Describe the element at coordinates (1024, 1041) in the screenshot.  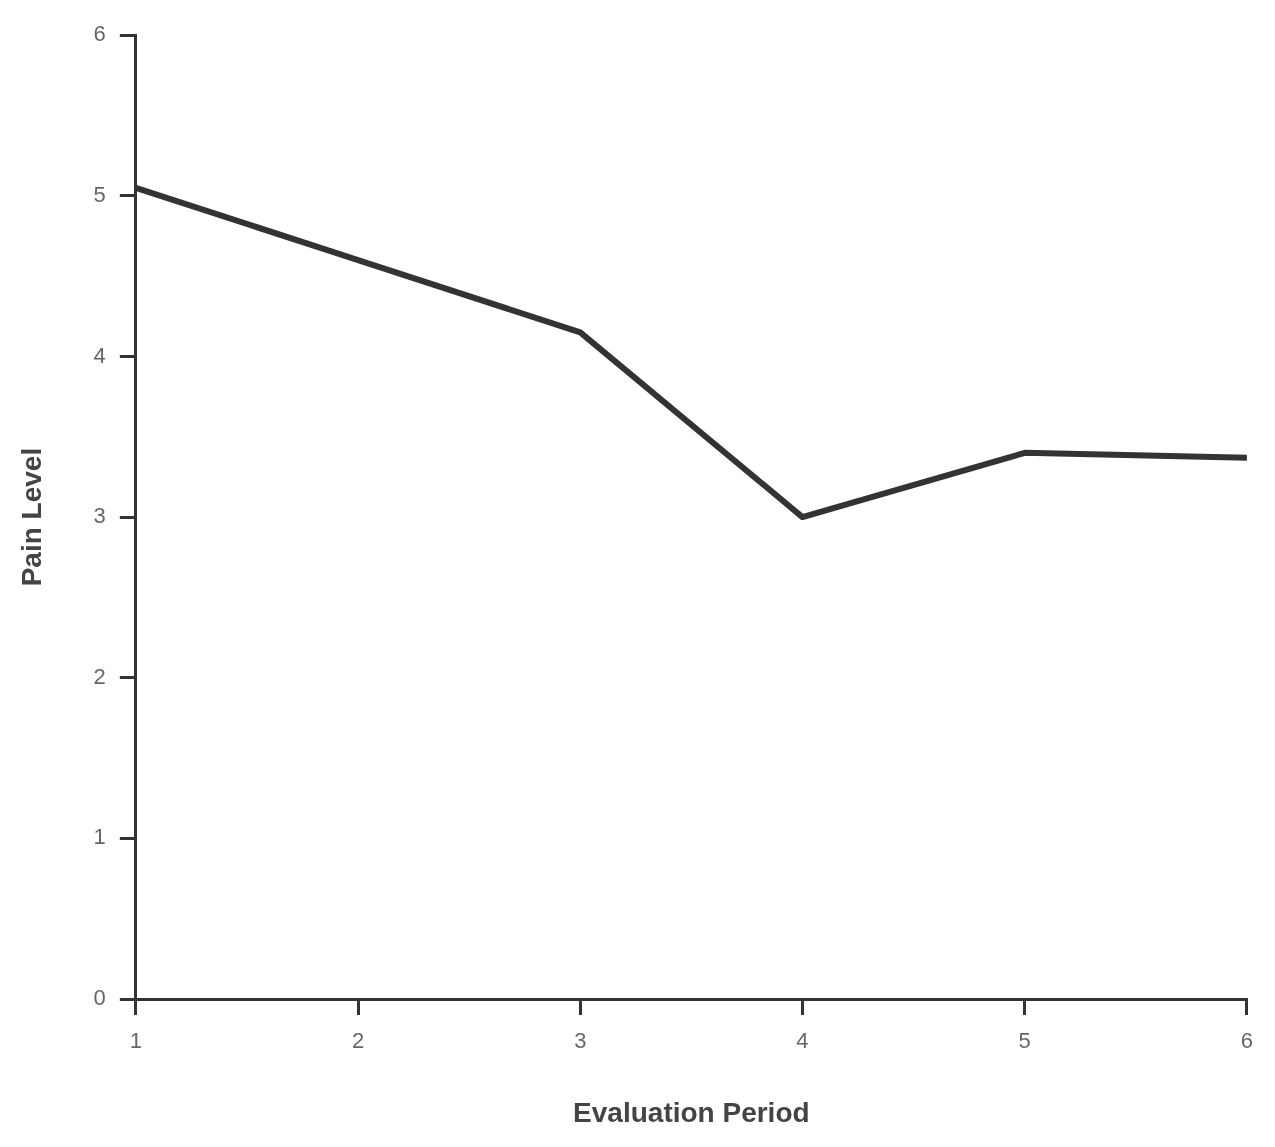
I see `x-tick-label: 5` at that location.